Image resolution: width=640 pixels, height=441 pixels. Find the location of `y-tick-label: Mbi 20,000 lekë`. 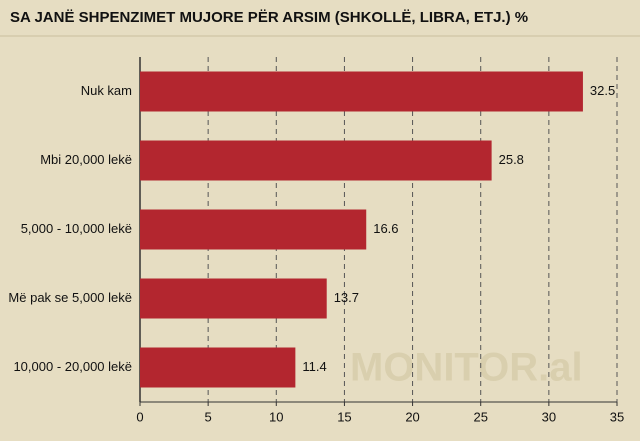

y-tick-label: Mbi 20,000 lekë is located at coordinates (86, 159).